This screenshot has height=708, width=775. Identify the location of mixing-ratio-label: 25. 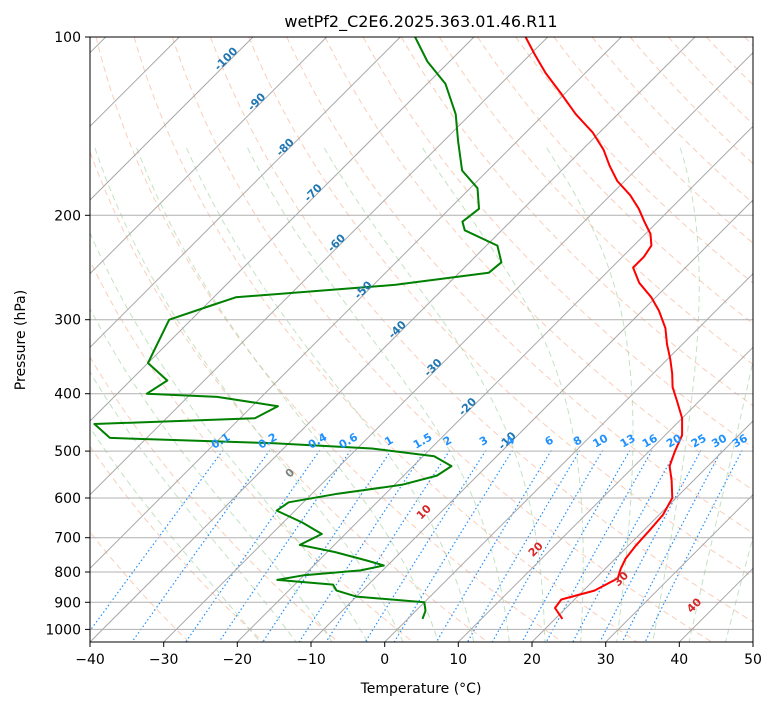
(699, 441).